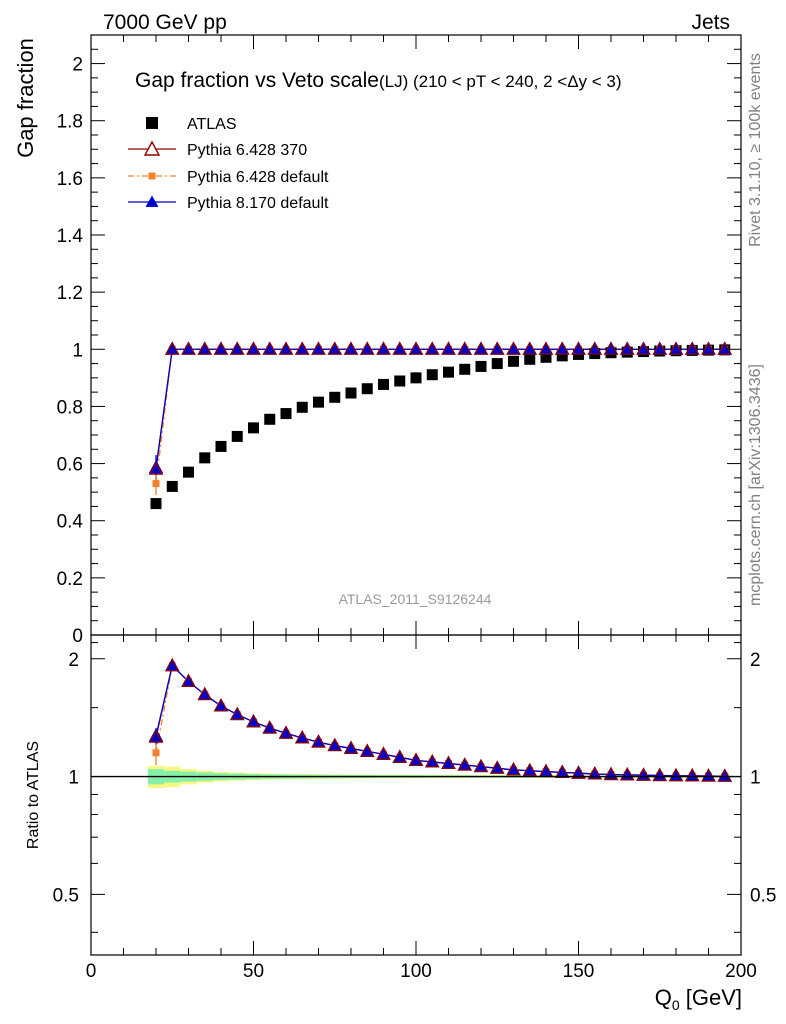  What do you see at coordinates (500, 81) in the screenshot?
I see `chart-title-suffix: (LJ) (210 < pT < 240, 2 <Δy < 3)` at bounding box center [500, 81].